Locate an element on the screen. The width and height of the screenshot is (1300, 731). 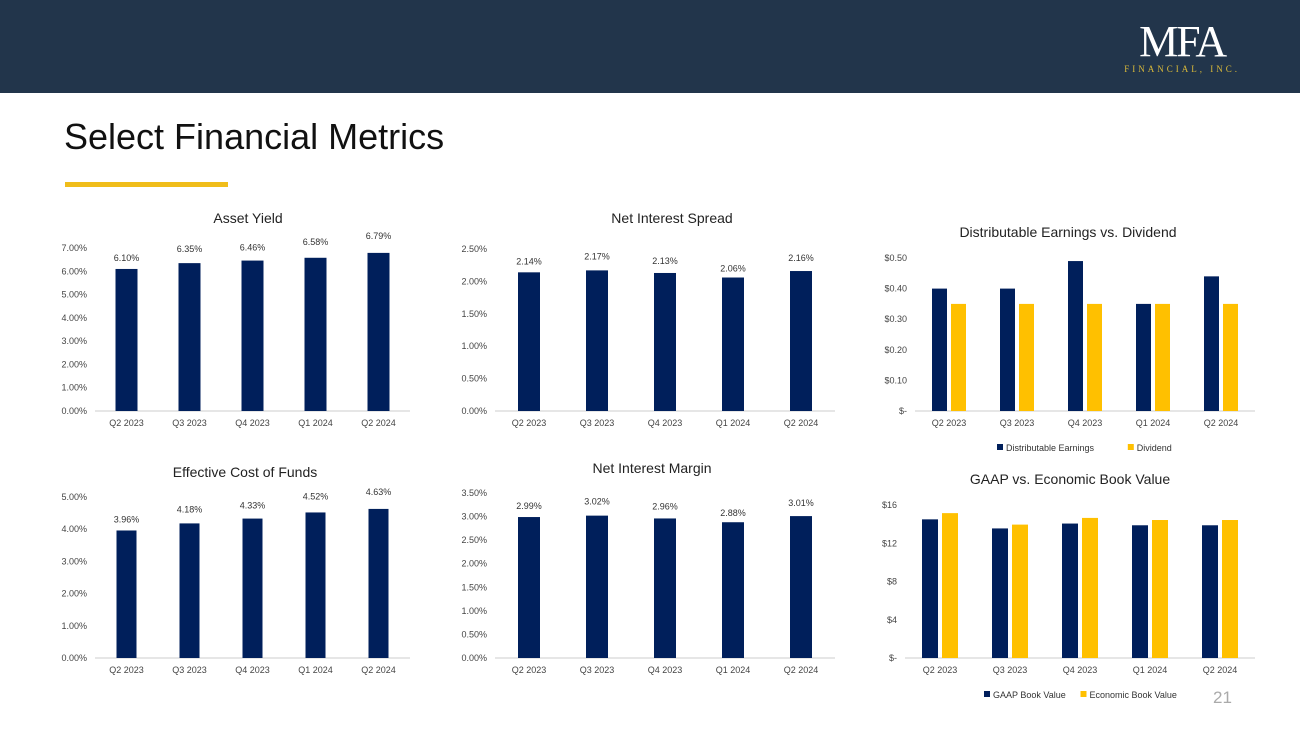
chart-title: Net Interest Spread is located at coordinates (671, 218).